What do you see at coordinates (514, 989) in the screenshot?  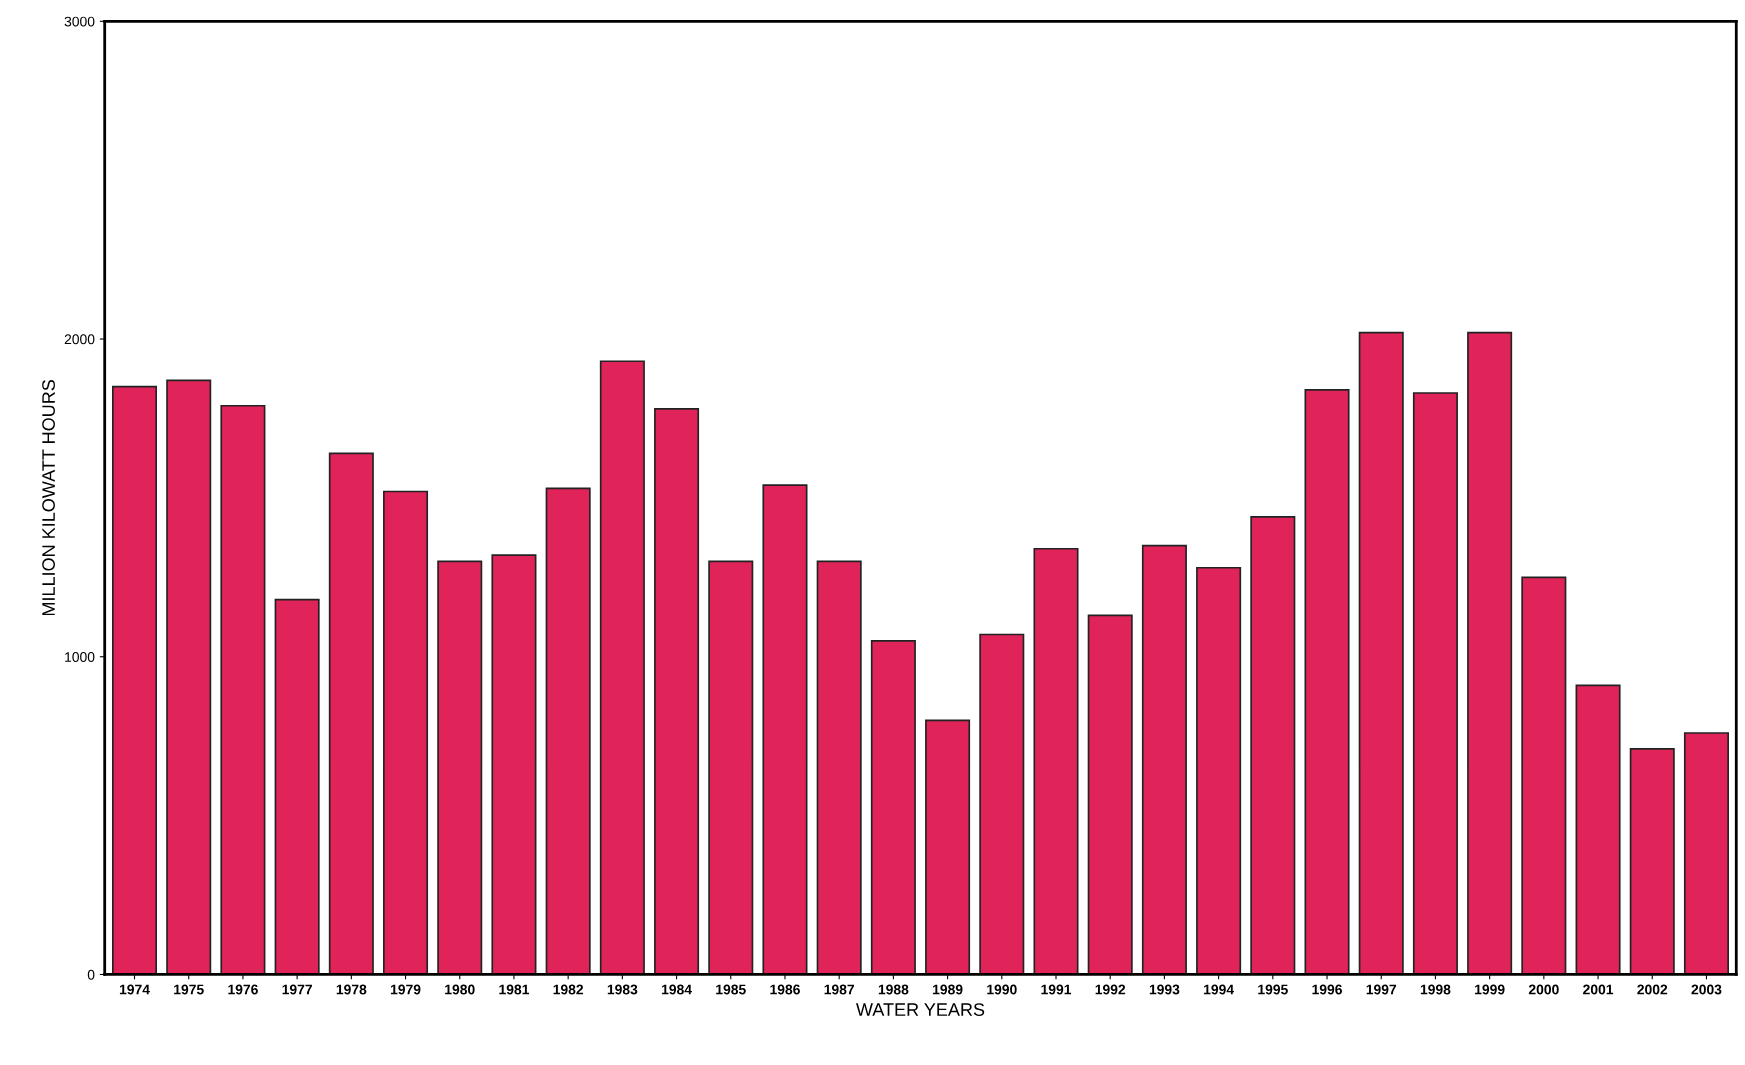 I see `x-tick-label: 1981` at bounding box center [514, 989].